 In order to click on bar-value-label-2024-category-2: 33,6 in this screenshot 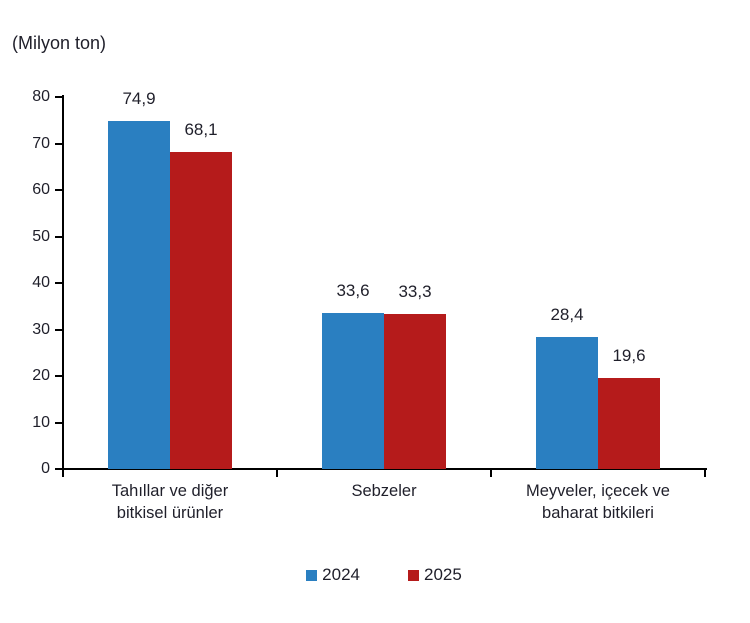, I will do `click(353, 290)`.